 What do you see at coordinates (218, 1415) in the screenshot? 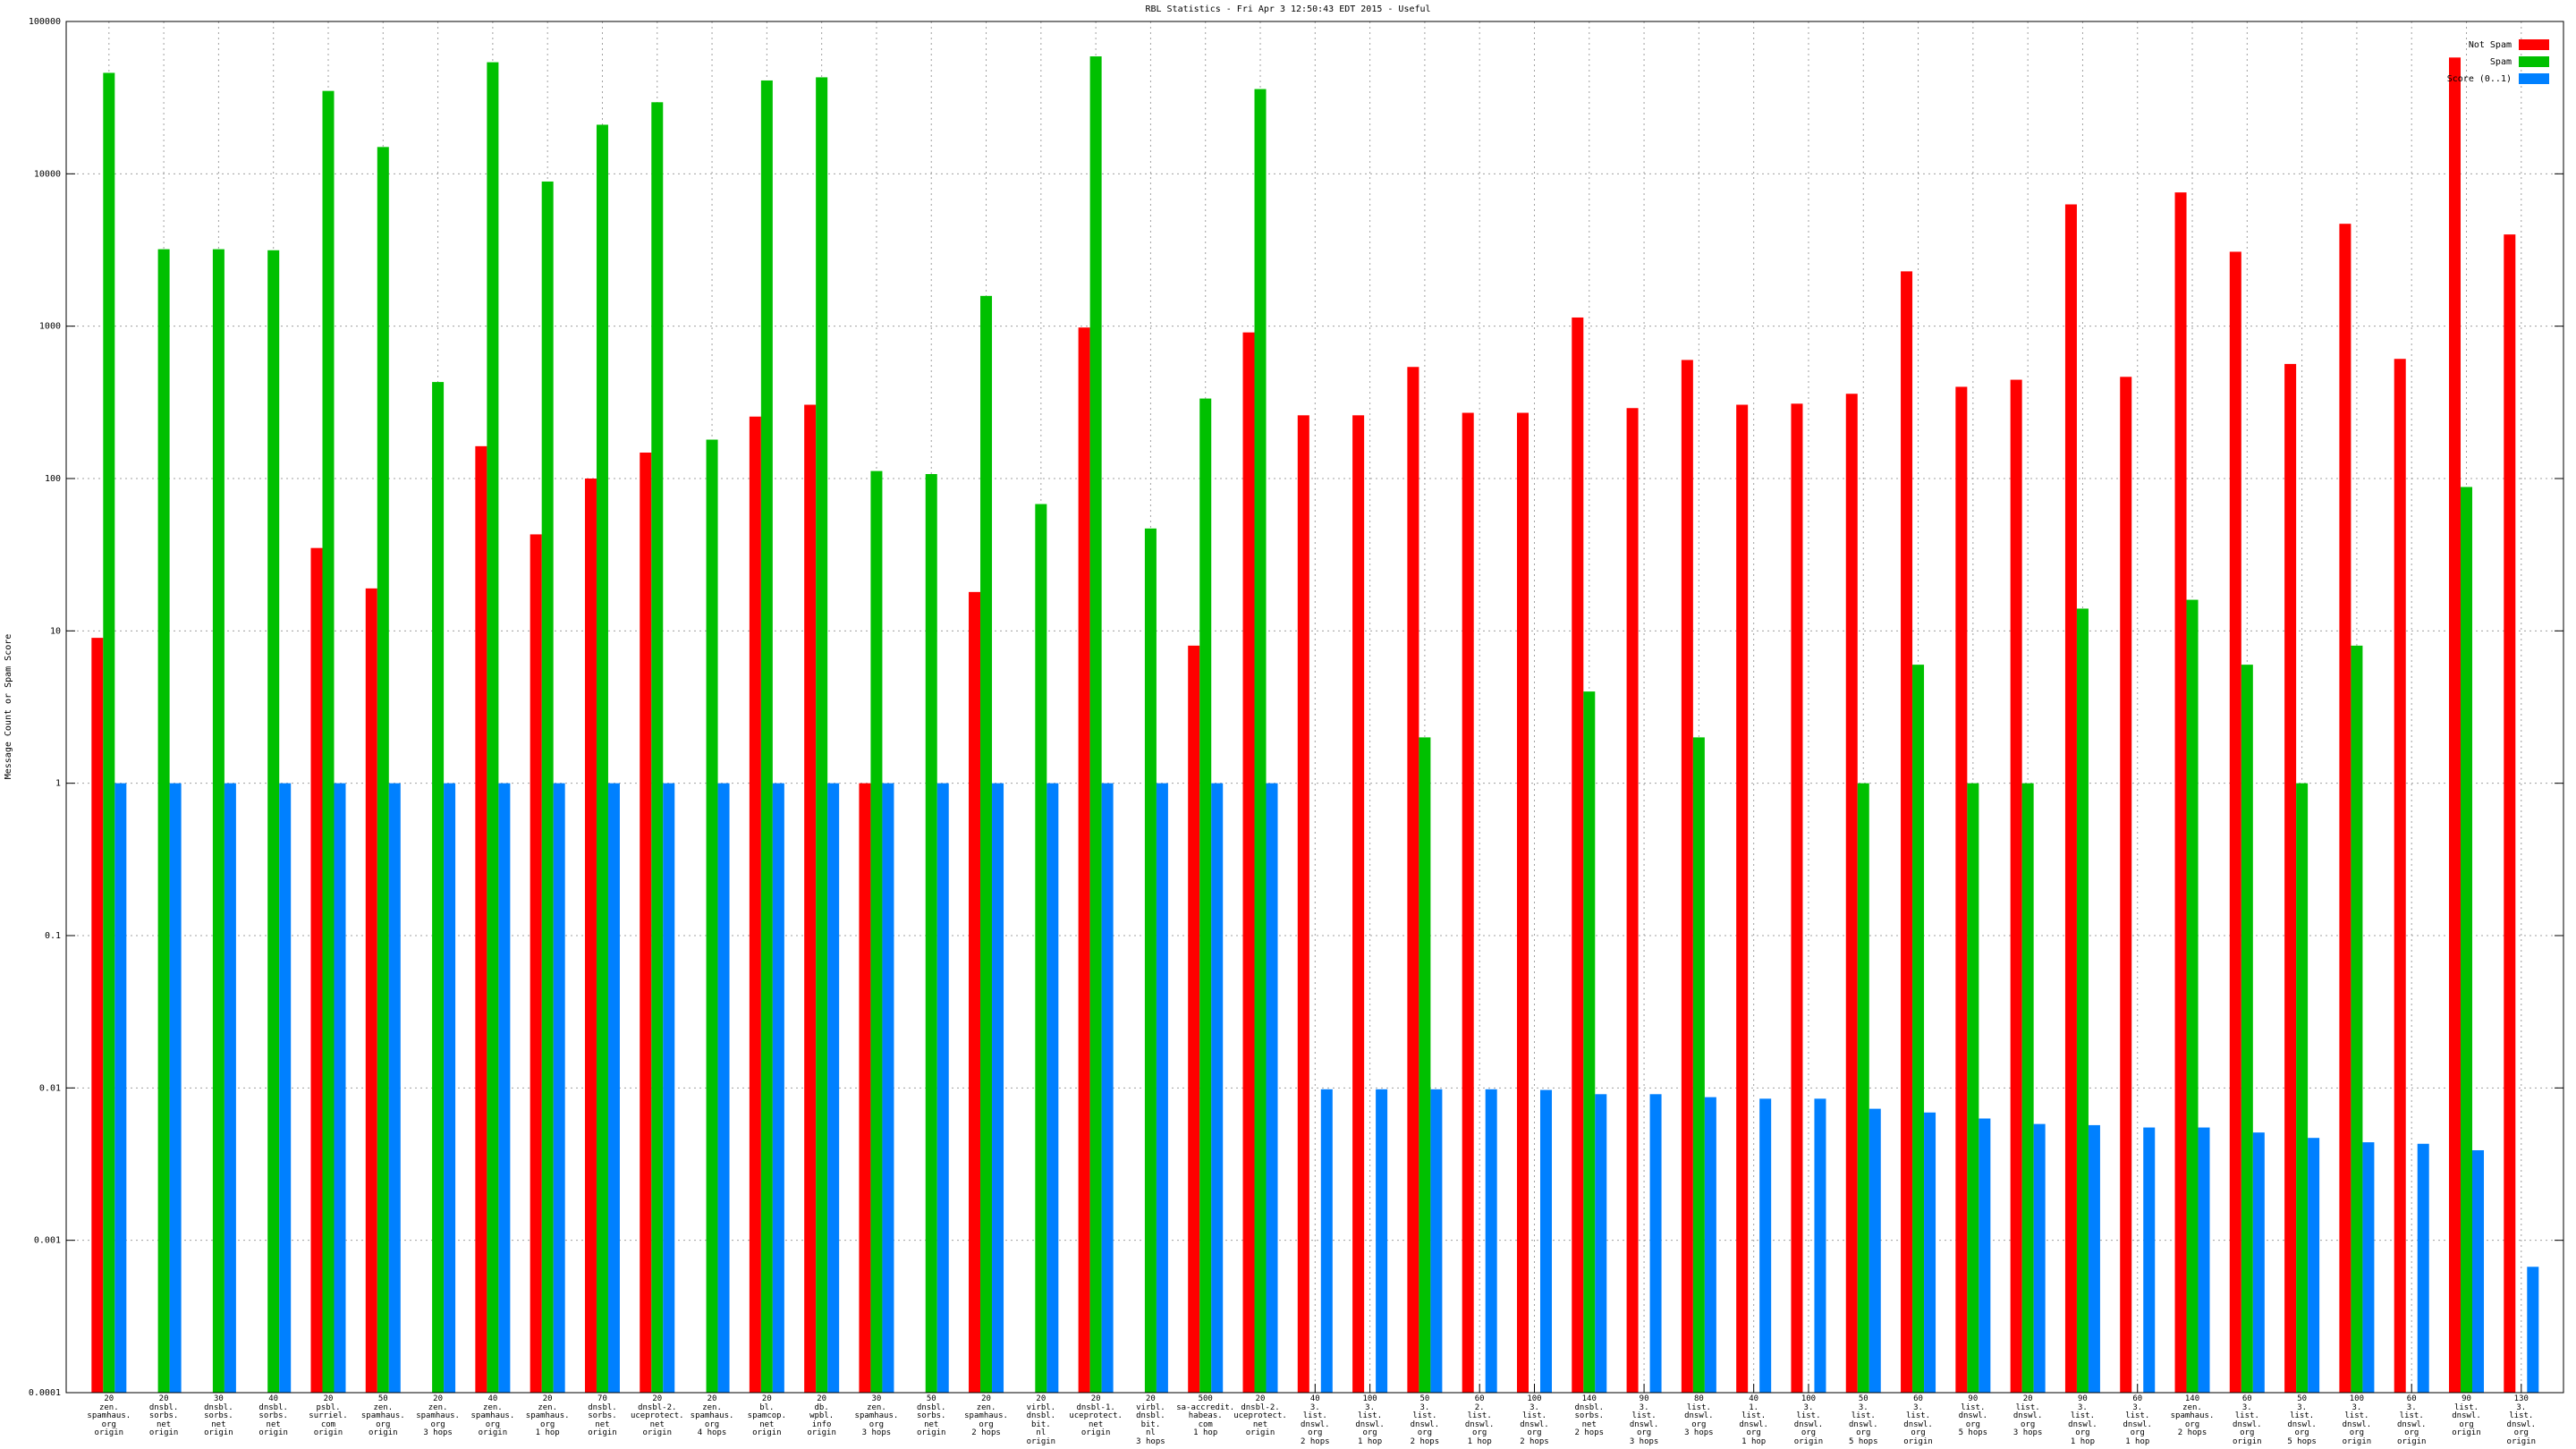
I see `x-tick-label: 30 dnsbl. sorbs. net origin` at bounding box center [218, 1415].